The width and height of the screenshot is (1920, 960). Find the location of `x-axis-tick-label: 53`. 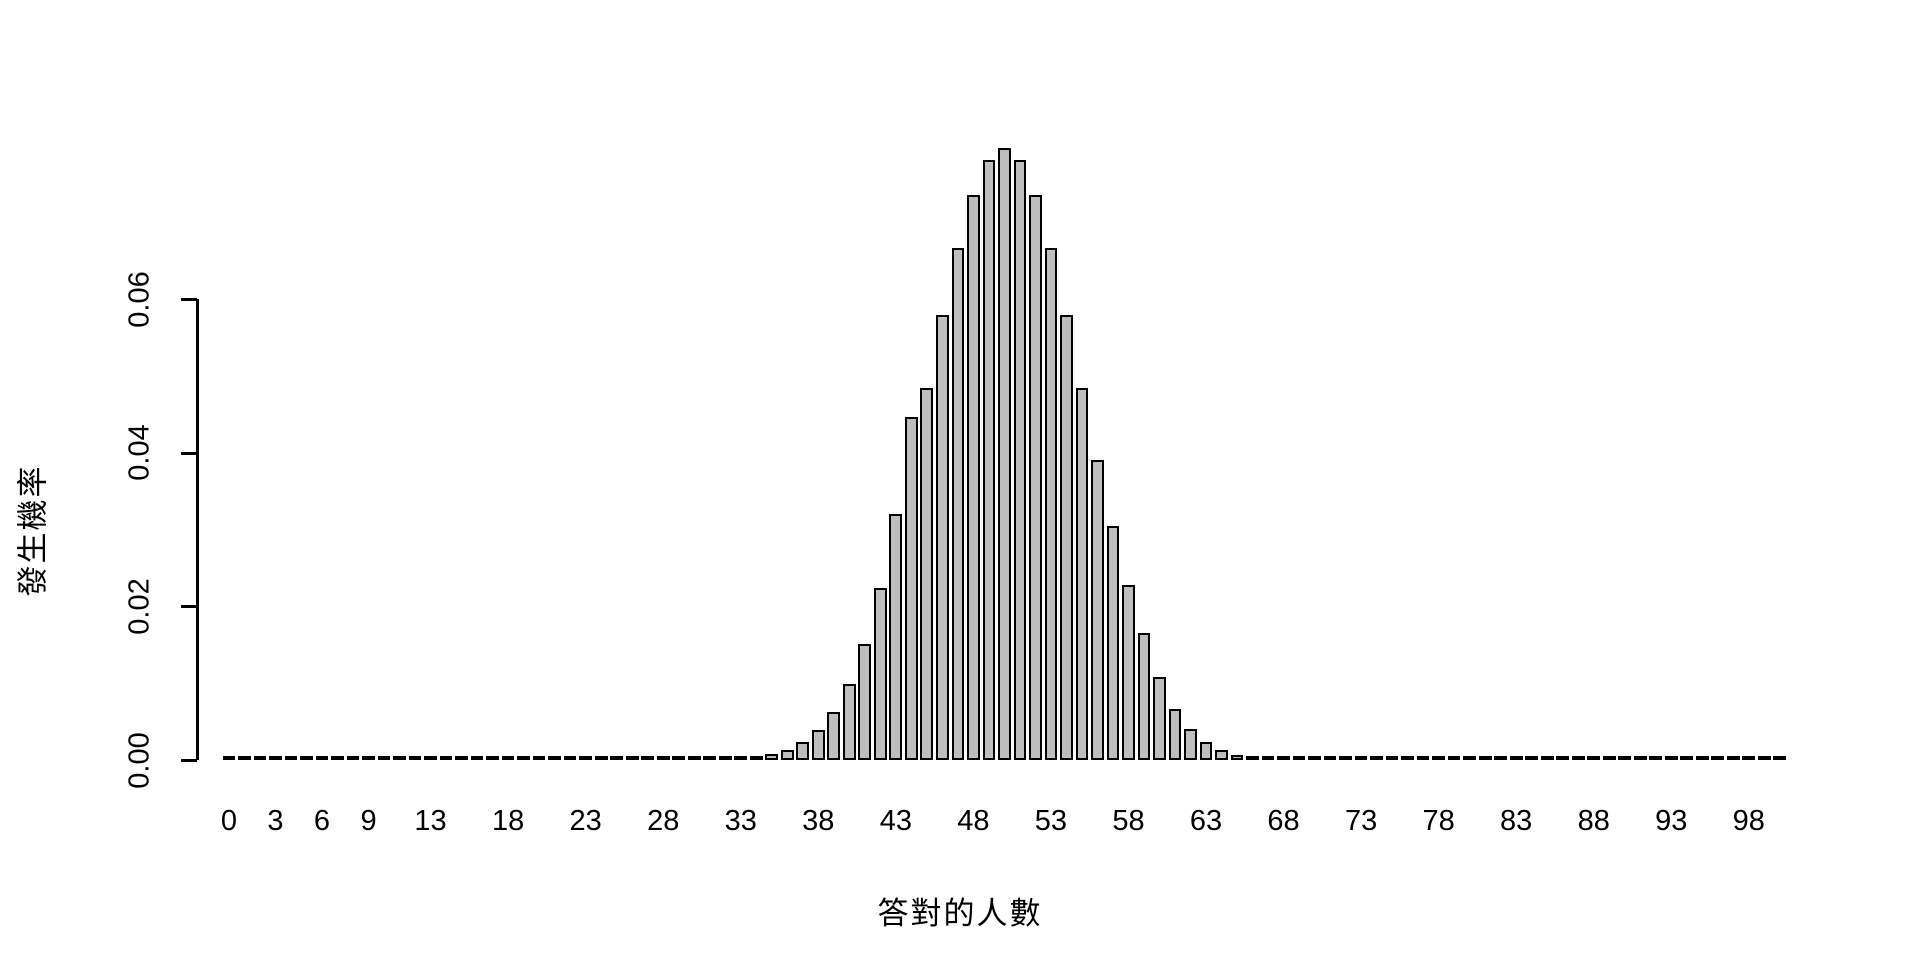

x-axis-tick-label: 53 is located at coordinates (1051, 821).